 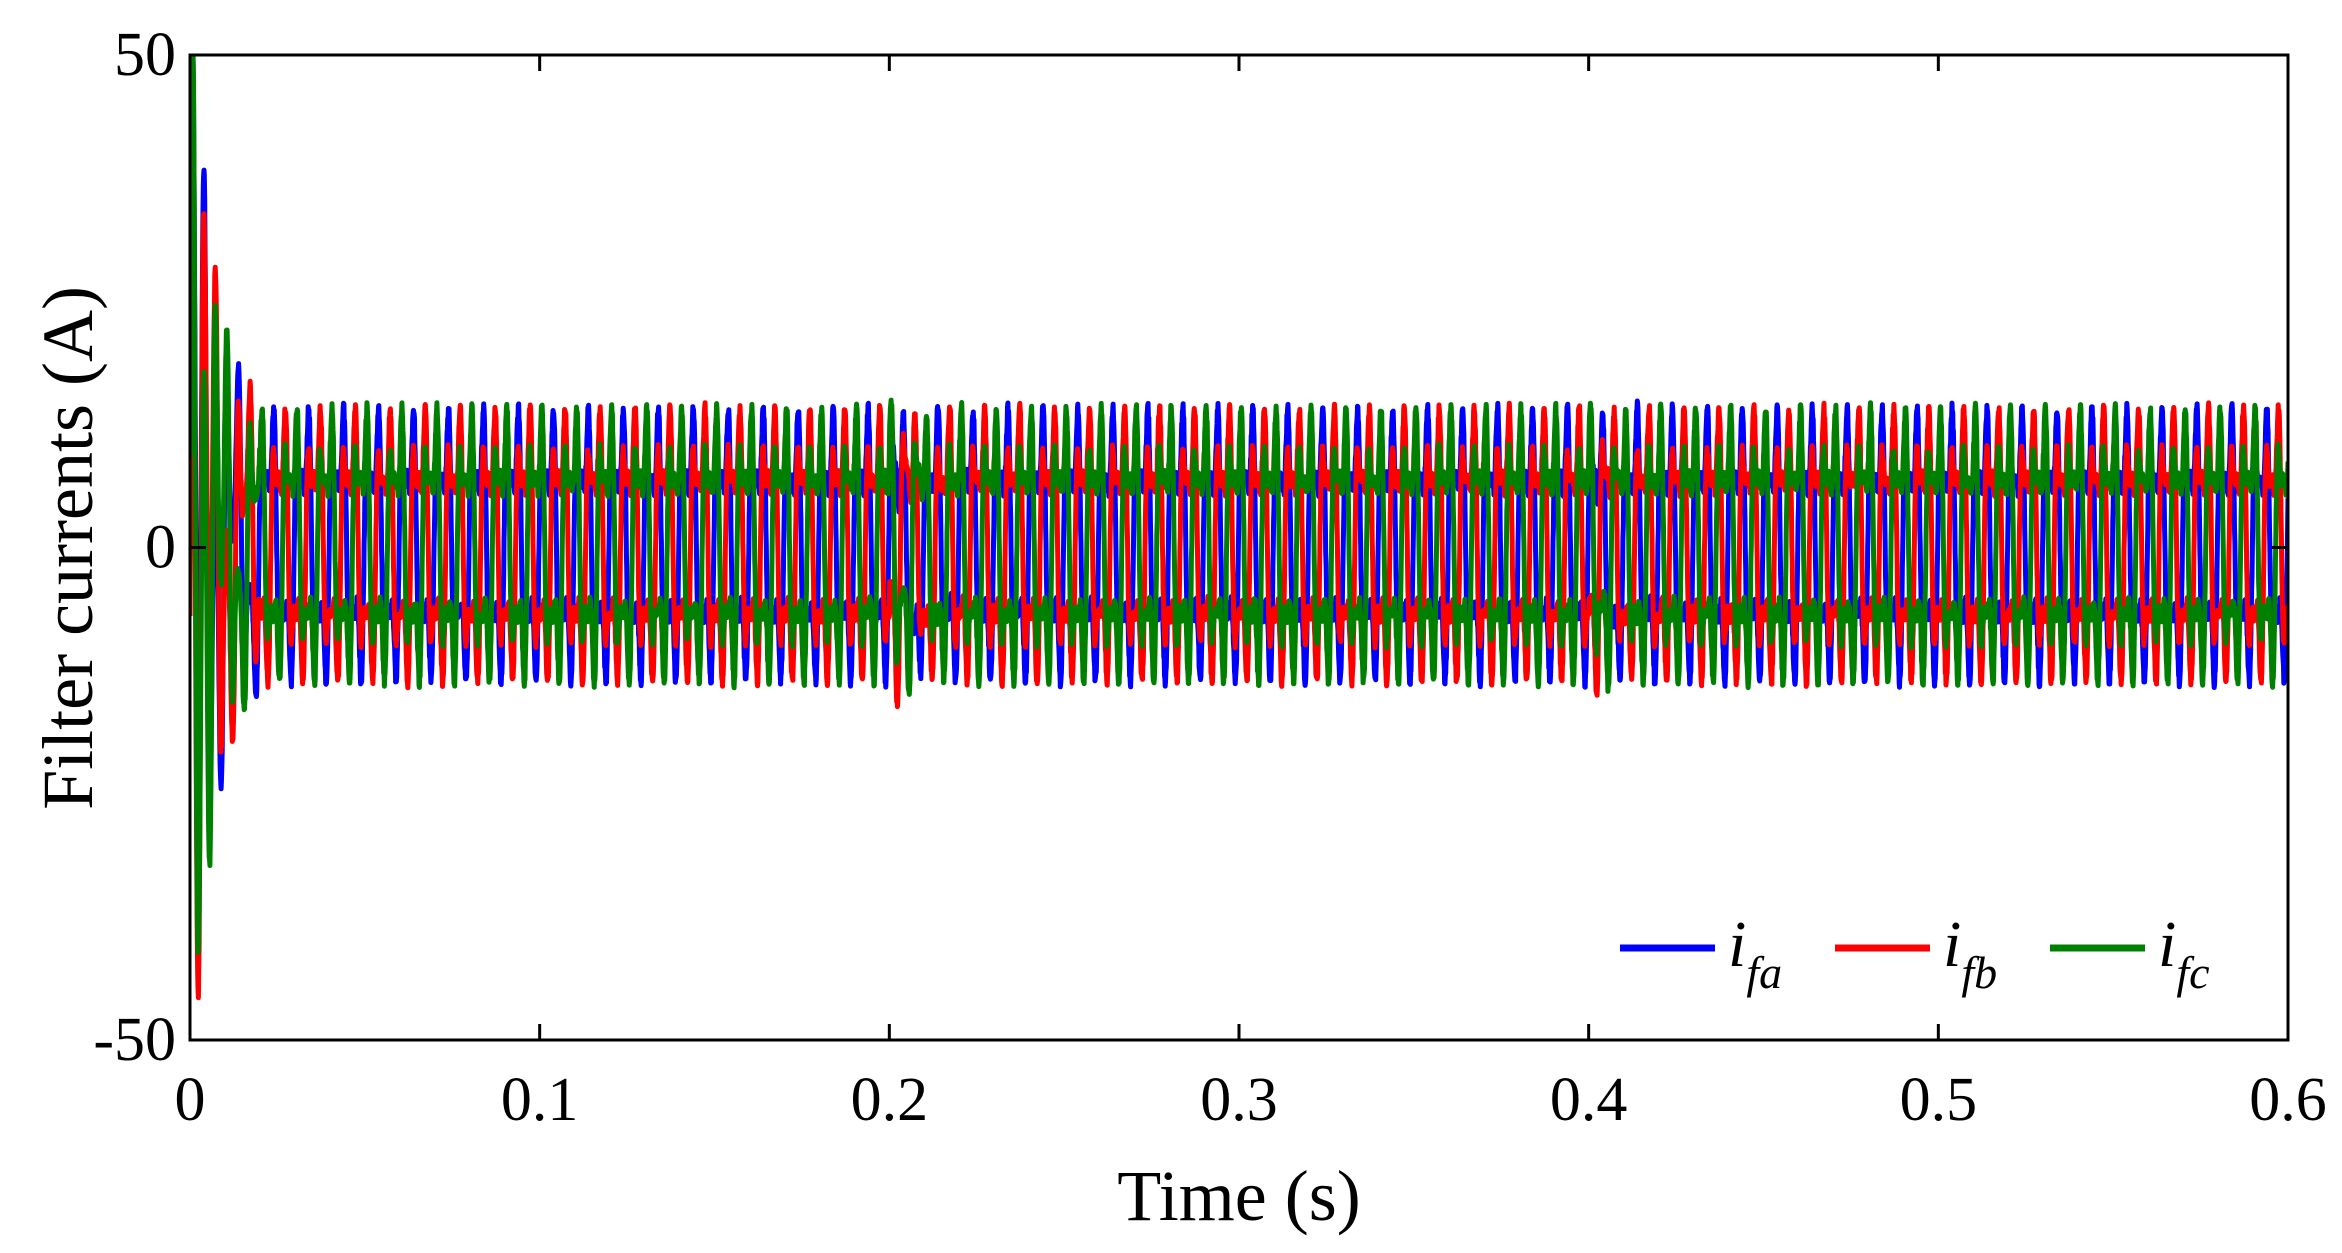 What do you see at coordinates (1755, 953) in the screenshot?
I see `legend-label-fa: ifa` at bounding box center [1755, 953].